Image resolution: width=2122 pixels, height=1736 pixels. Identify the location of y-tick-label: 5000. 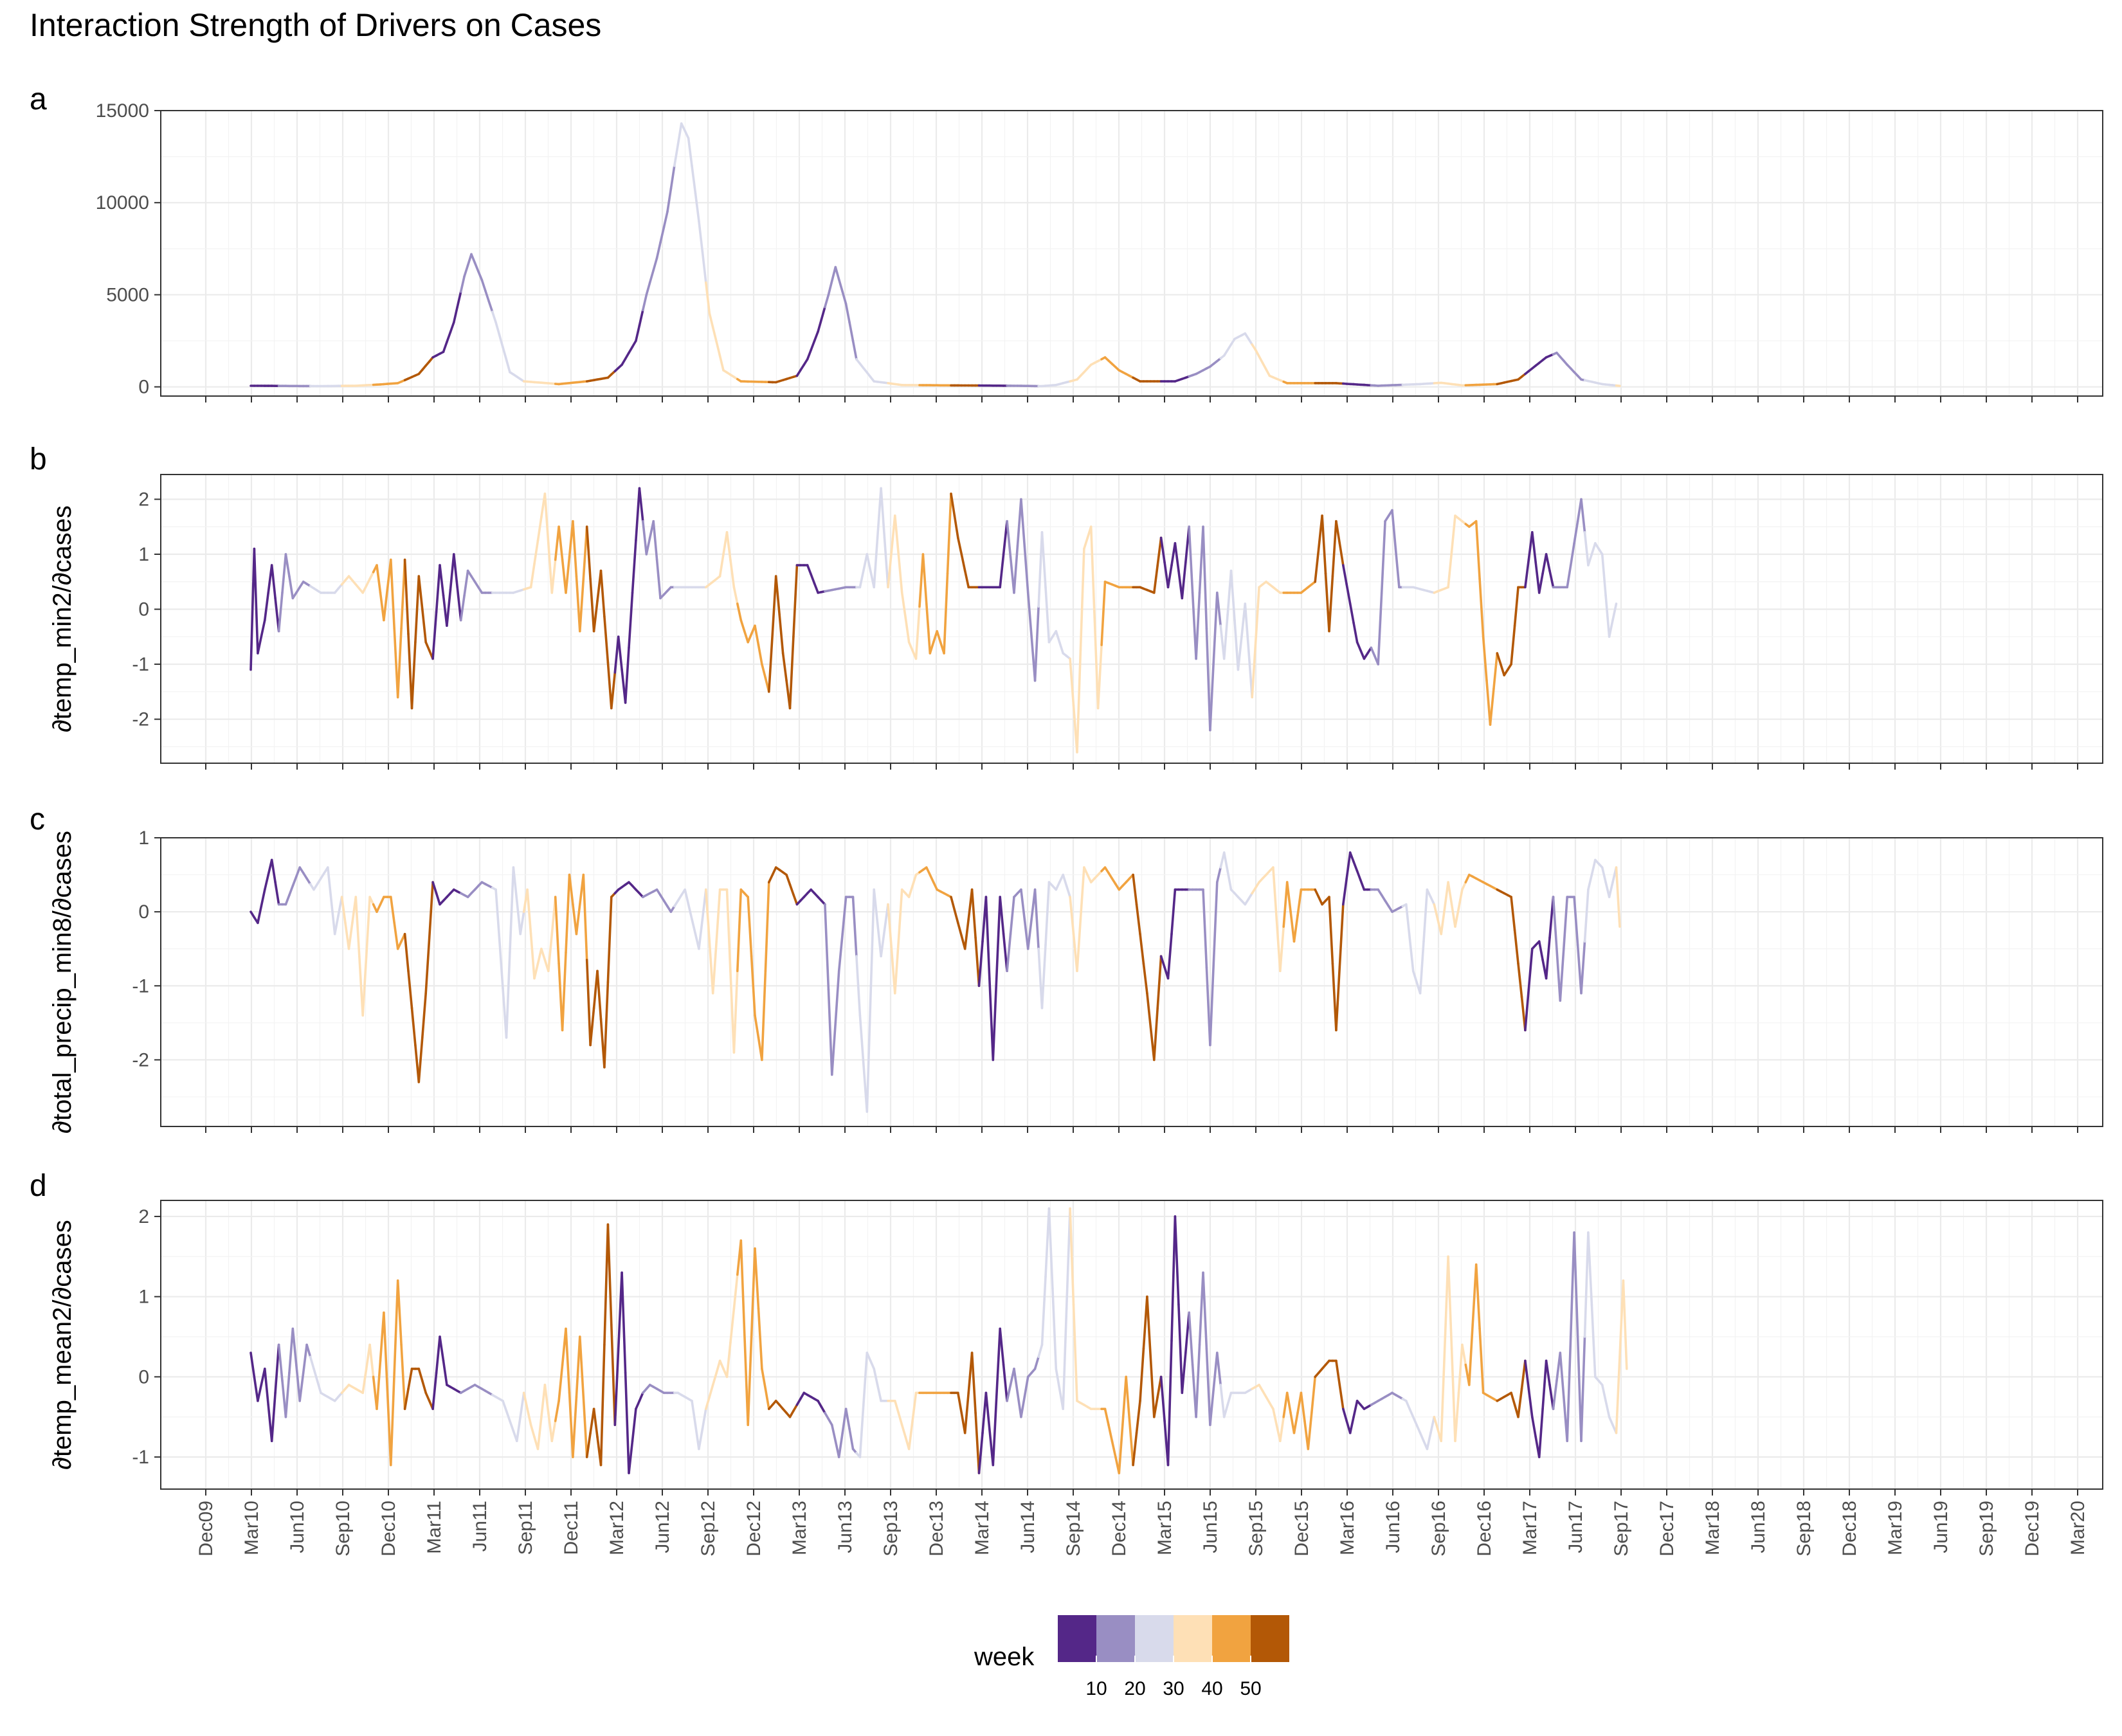
(127, 294).